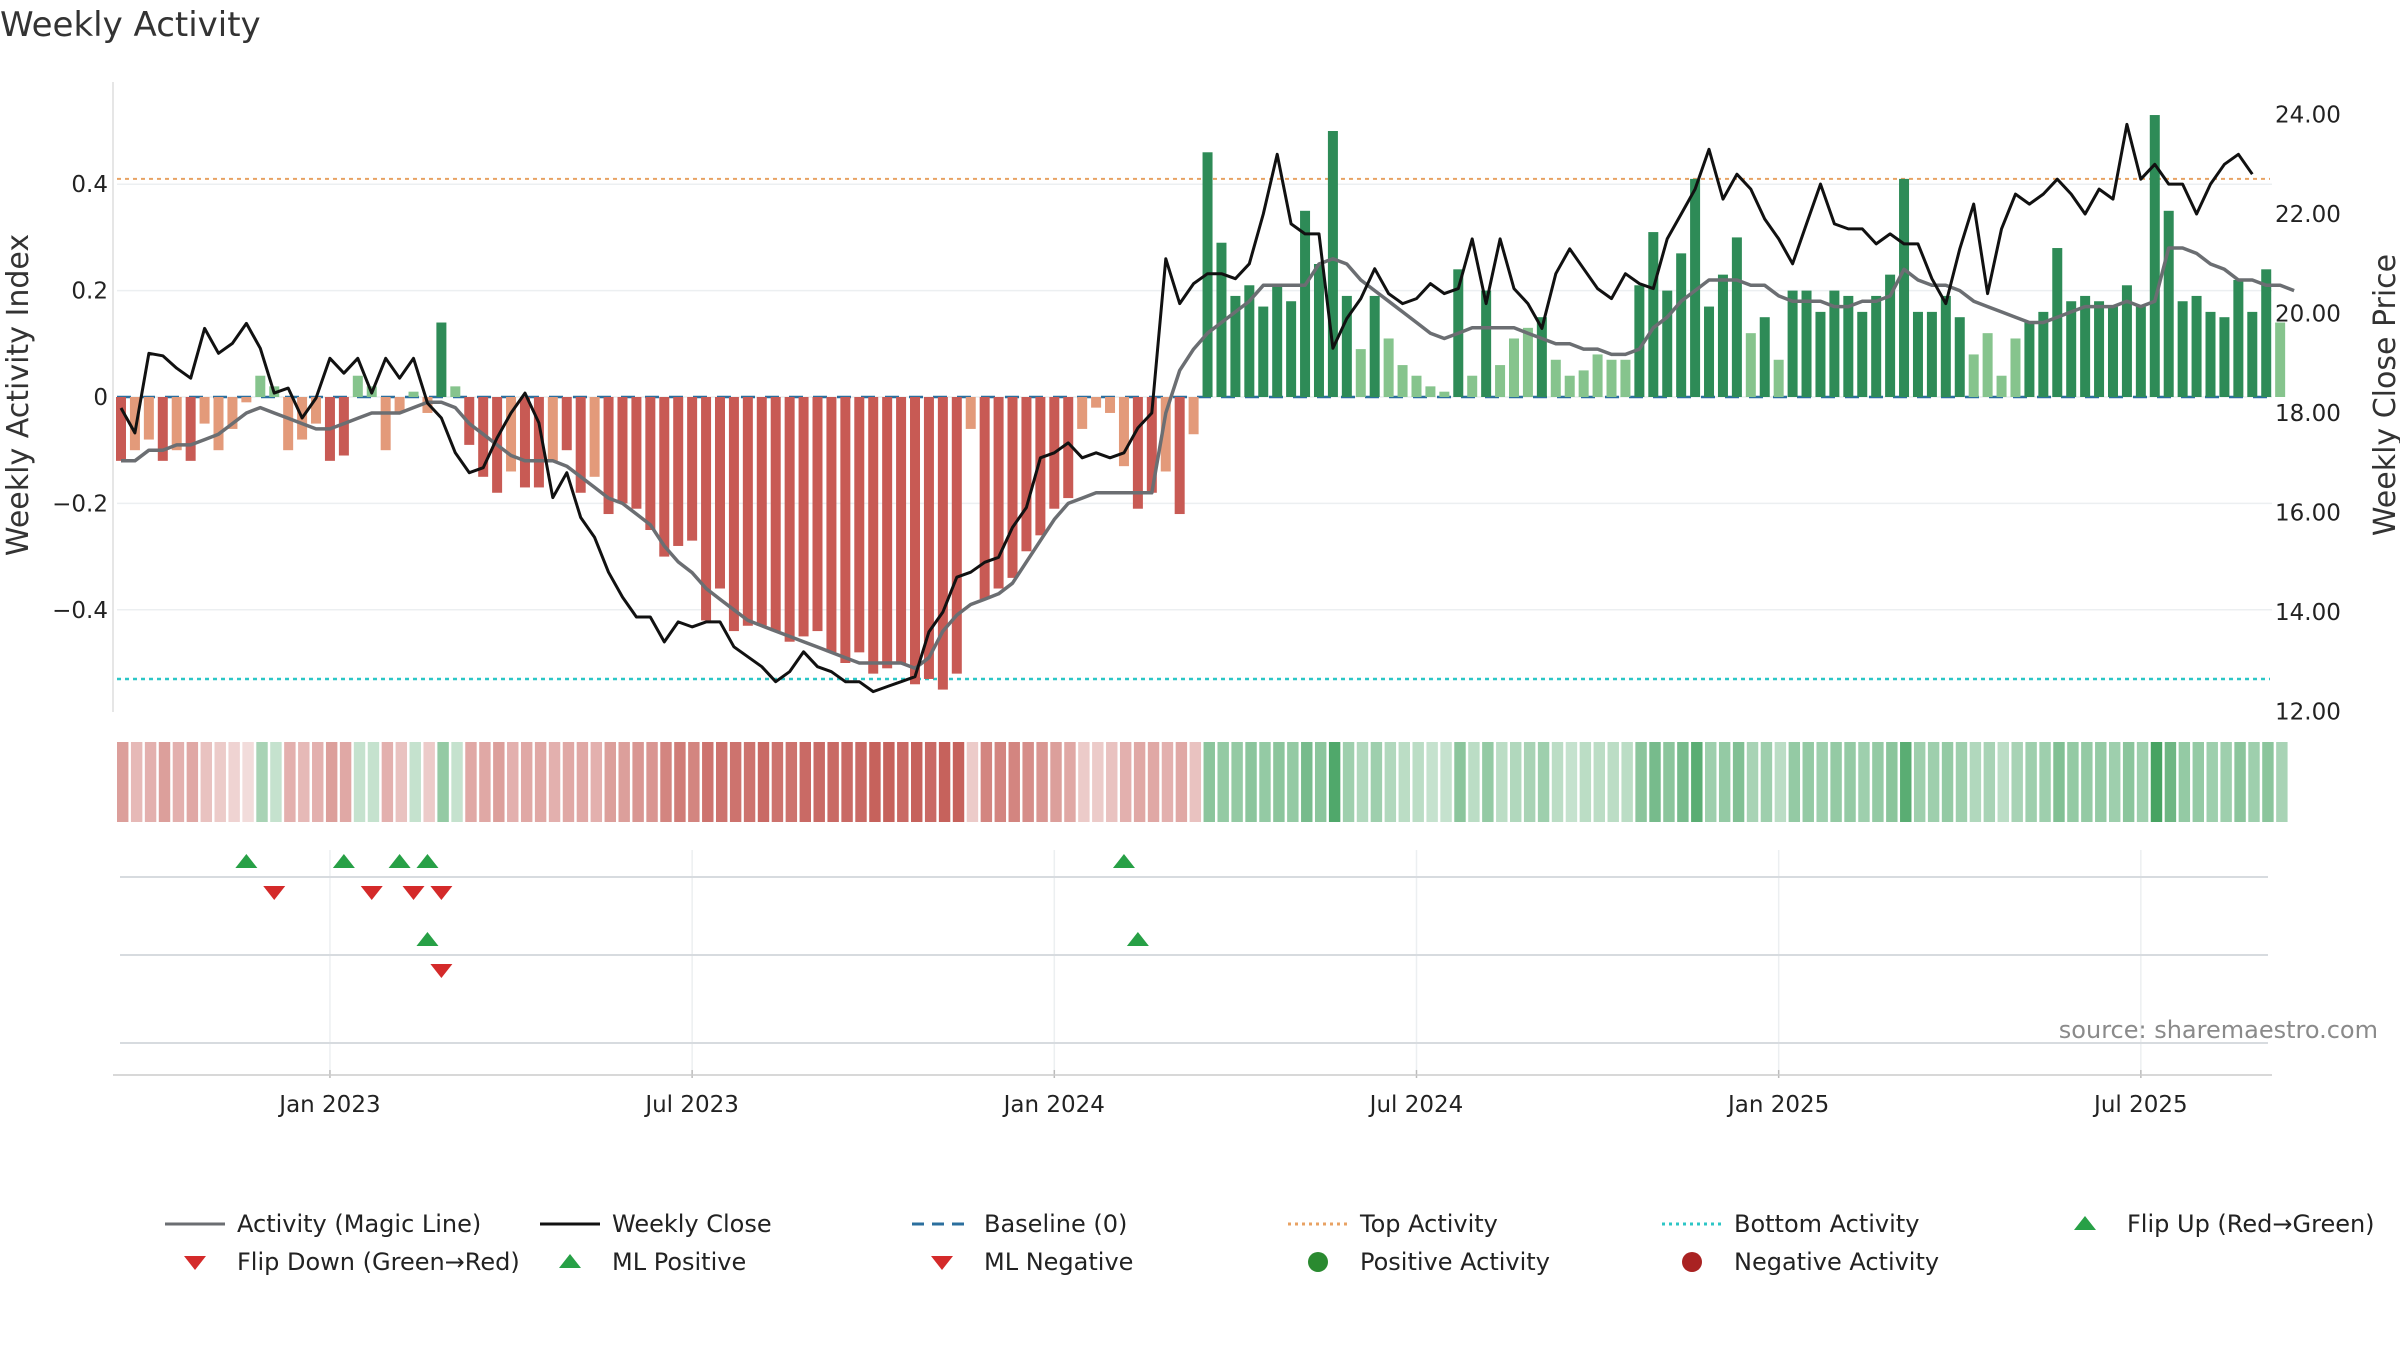  What do you see at coordinates (942, 1263) in the screenshot?
I see `legend-icon-triangle-down-red` at bounding box center [942, 1263].